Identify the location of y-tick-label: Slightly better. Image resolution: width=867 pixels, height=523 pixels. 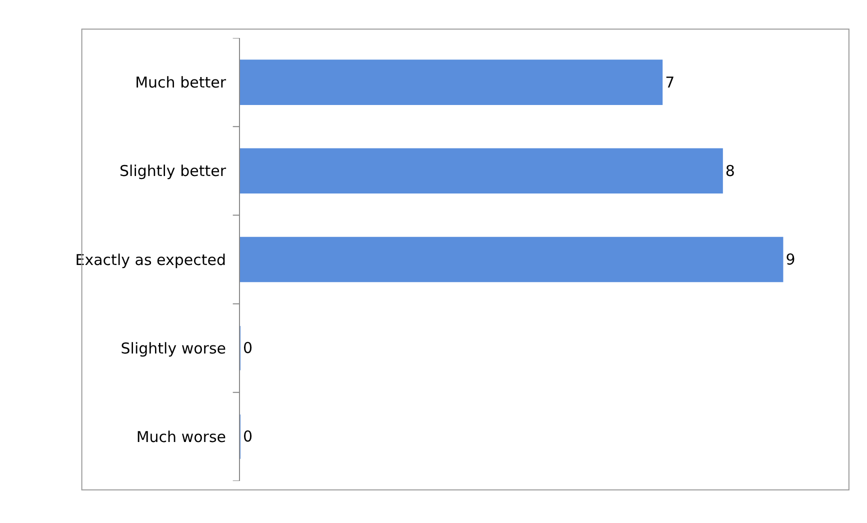
(173, 171).